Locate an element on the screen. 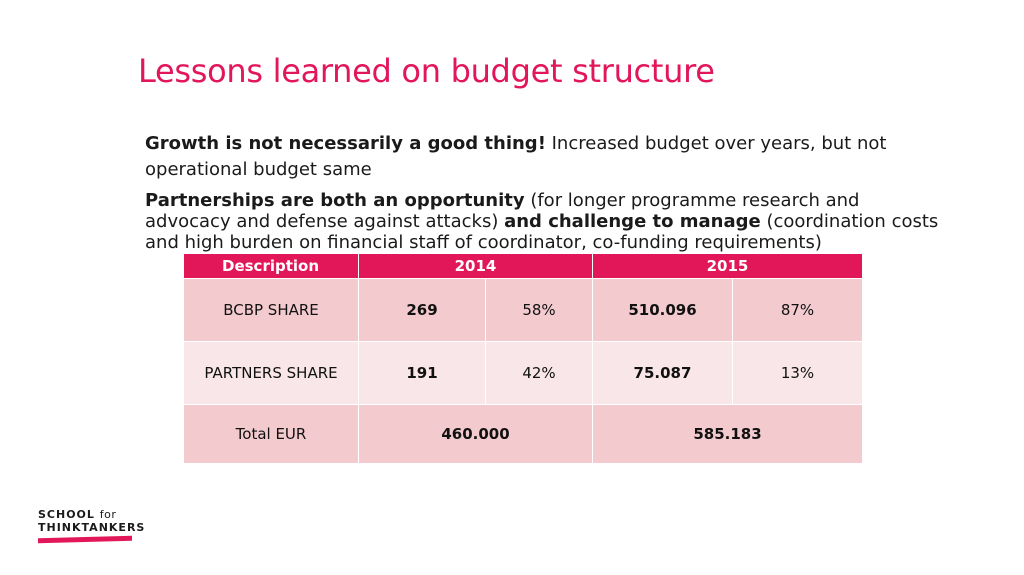 This screenshot has width=1024, height=575. logo-underline-bar is located at coordinates (85, 539).